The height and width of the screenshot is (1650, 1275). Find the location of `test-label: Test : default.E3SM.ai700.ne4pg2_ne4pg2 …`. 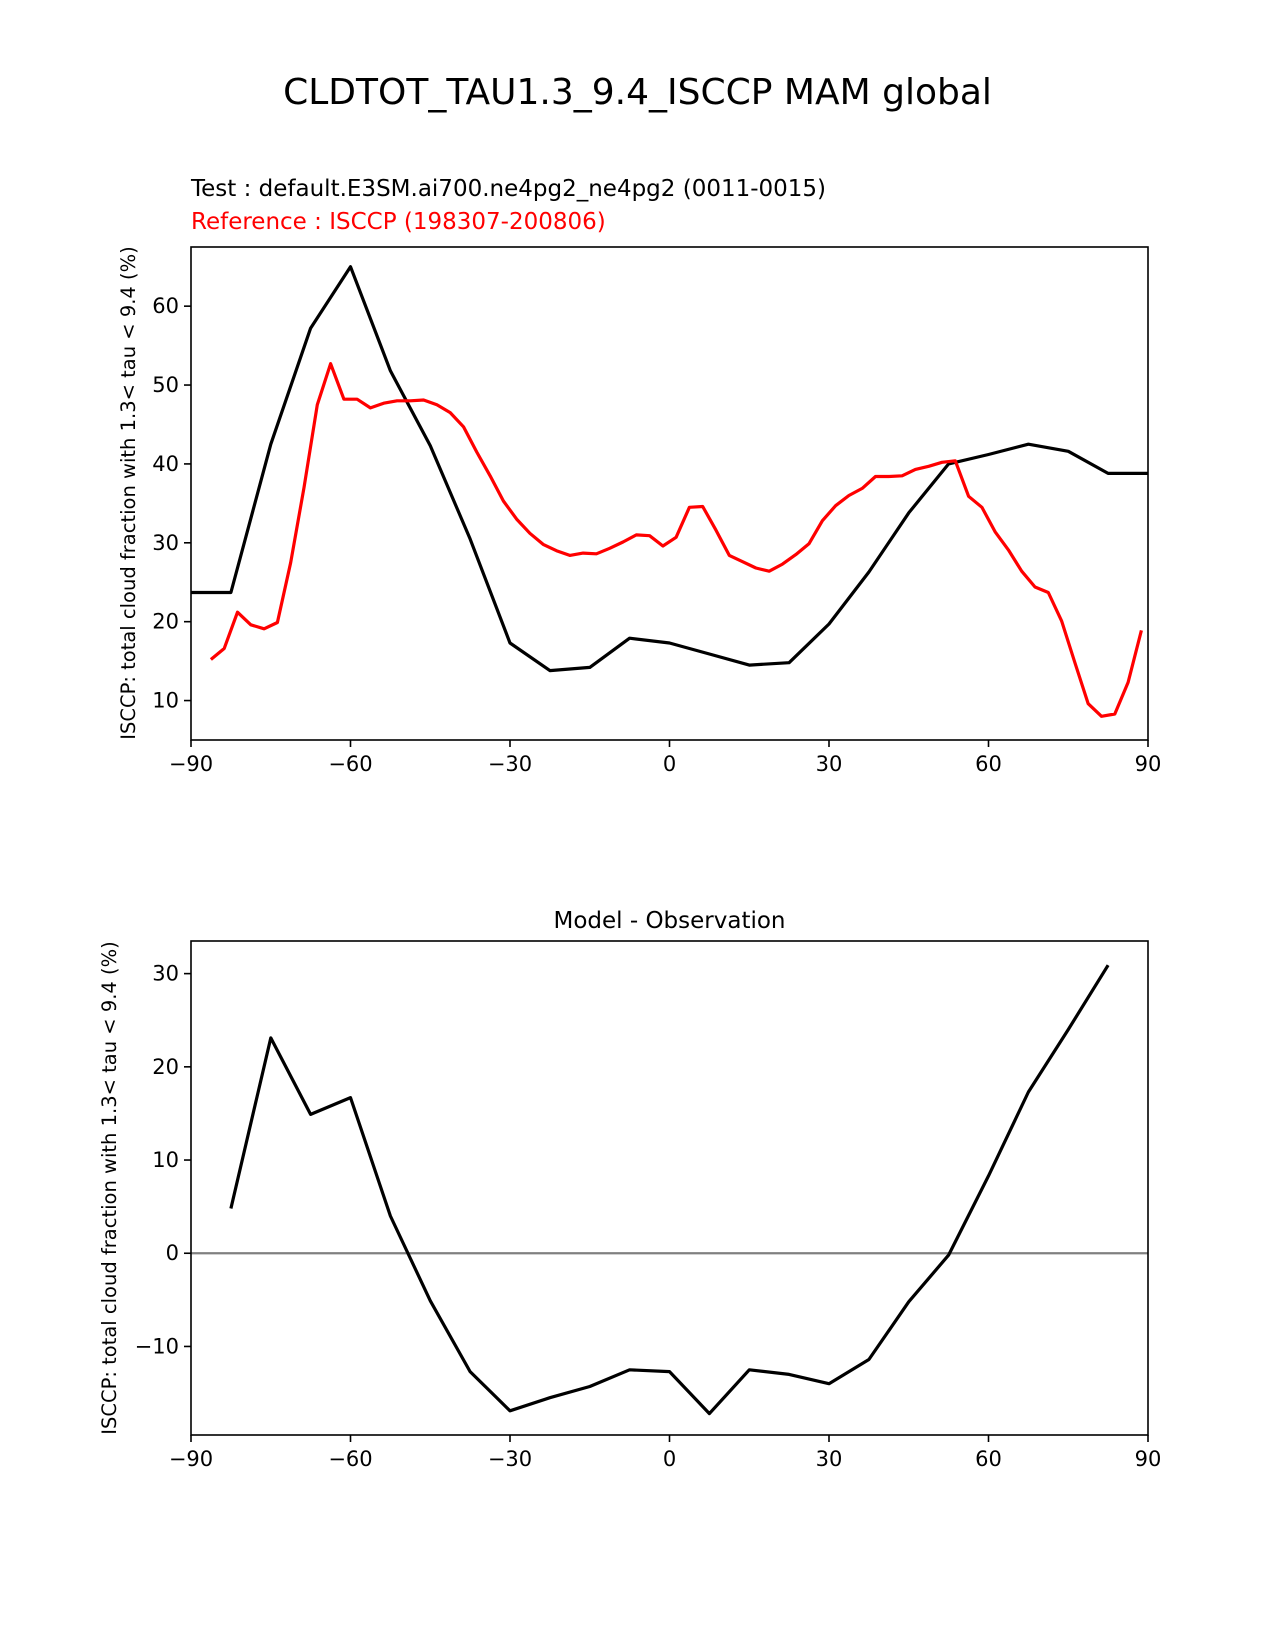

test-label: Test : default.E3SM.ai700.ne4pg2_ne4pg2 … is located at coordinates (509, 189).